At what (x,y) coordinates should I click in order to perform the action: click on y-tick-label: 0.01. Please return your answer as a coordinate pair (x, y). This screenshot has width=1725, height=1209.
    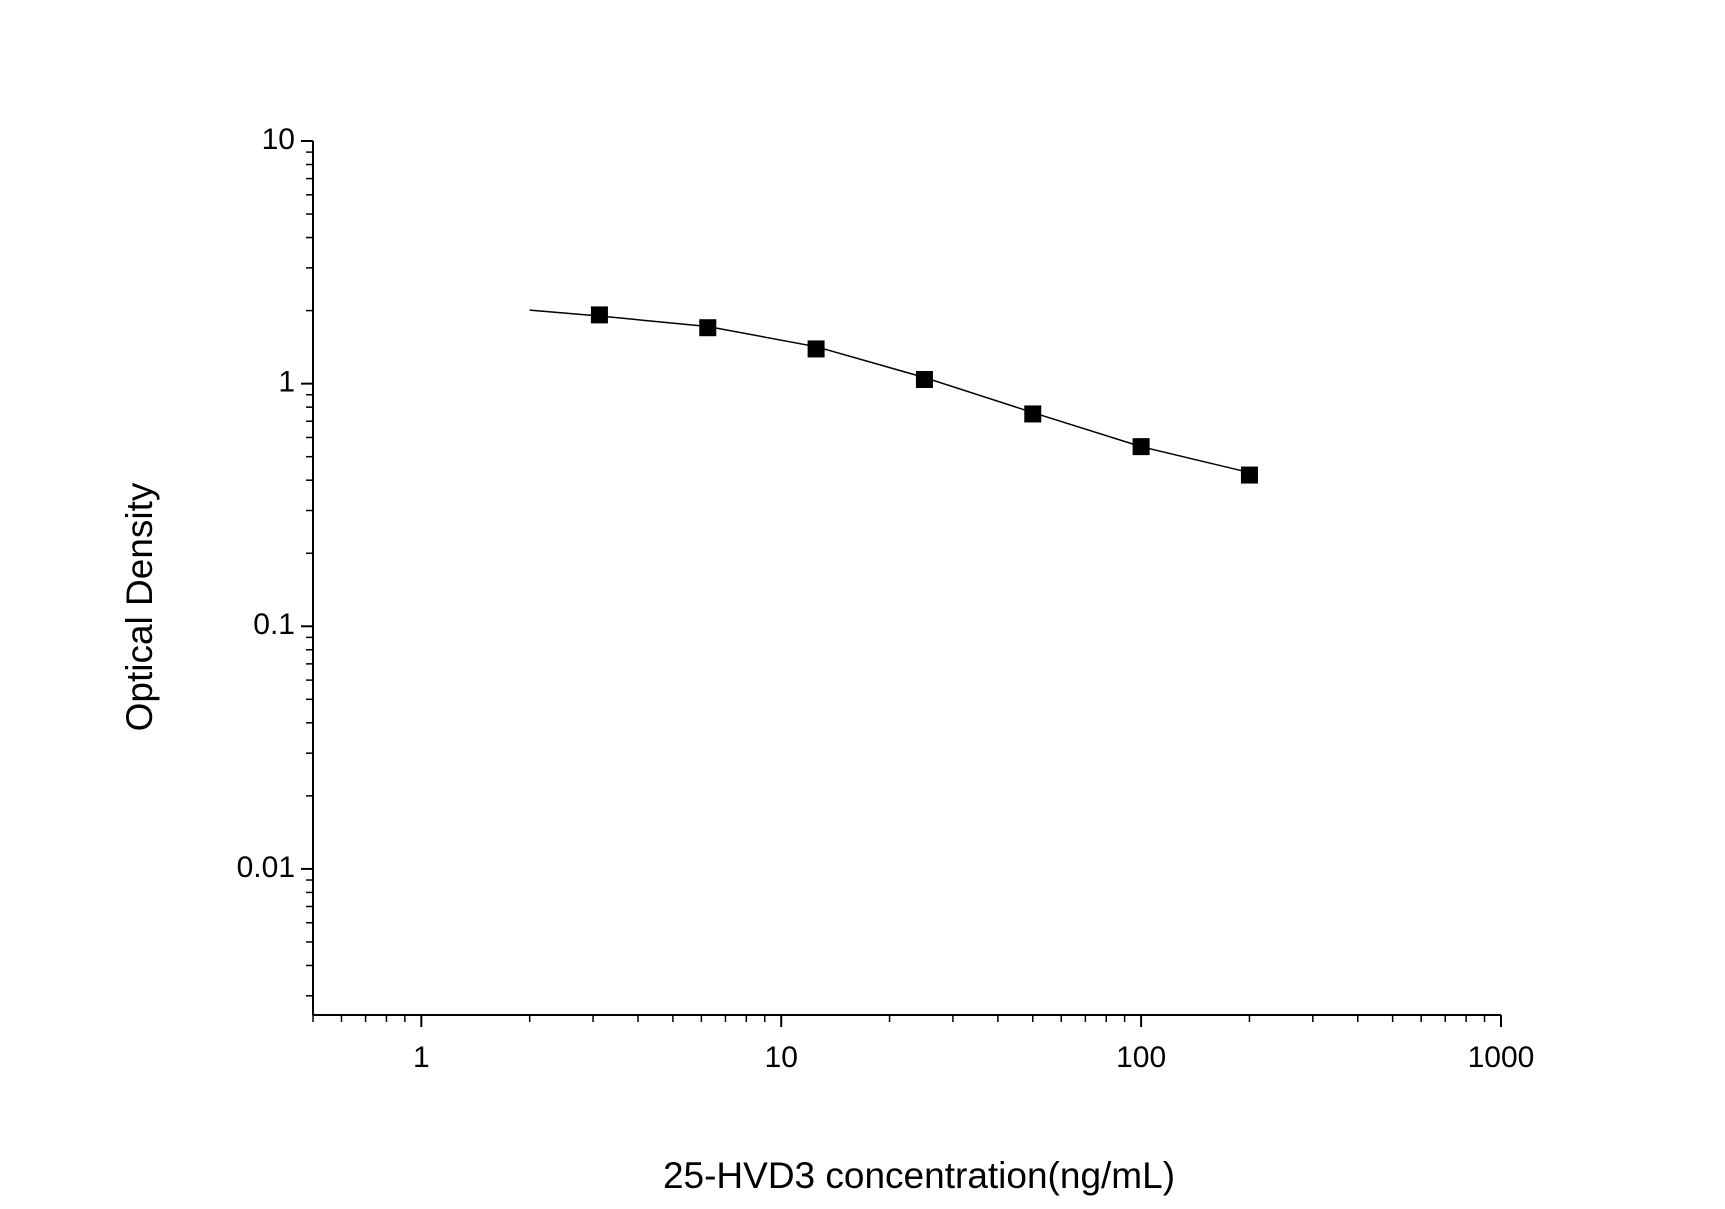
    Looking at the image, I should click on (266, 867).